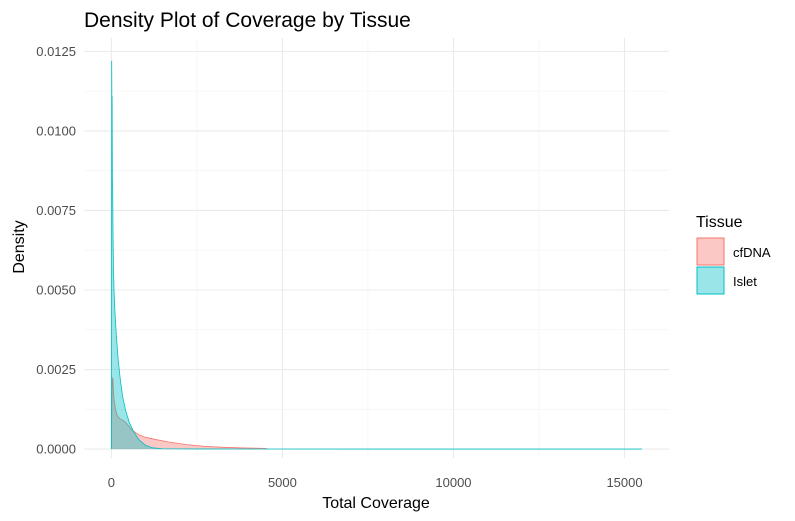  I want to click on y-tick-label: 0.0000, so click(56, 449).